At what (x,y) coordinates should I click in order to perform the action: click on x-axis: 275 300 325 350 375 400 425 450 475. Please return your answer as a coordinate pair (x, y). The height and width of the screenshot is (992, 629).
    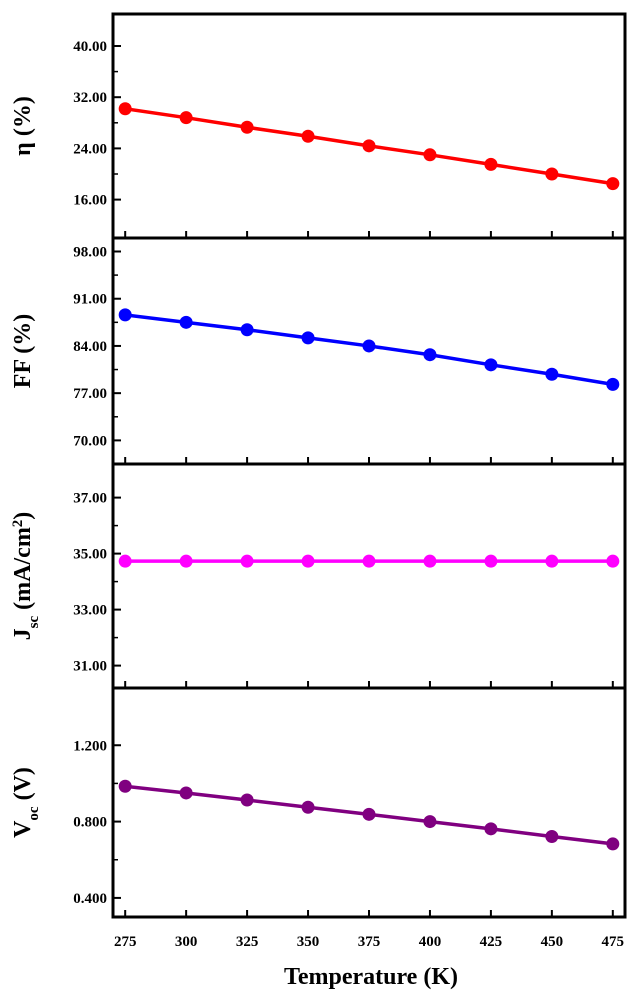
    Looking at the image, I should click on (369, 942).